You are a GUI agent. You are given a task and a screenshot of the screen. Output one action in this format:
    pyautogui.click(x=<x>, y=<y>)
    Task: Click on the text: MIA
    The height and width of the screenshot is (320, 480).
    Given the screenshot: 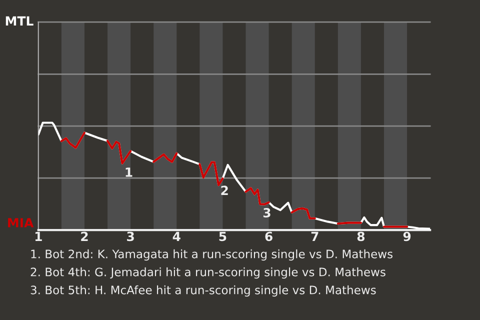 What is the action you would take?
    pyautogui.click(x=21, y=223)
    